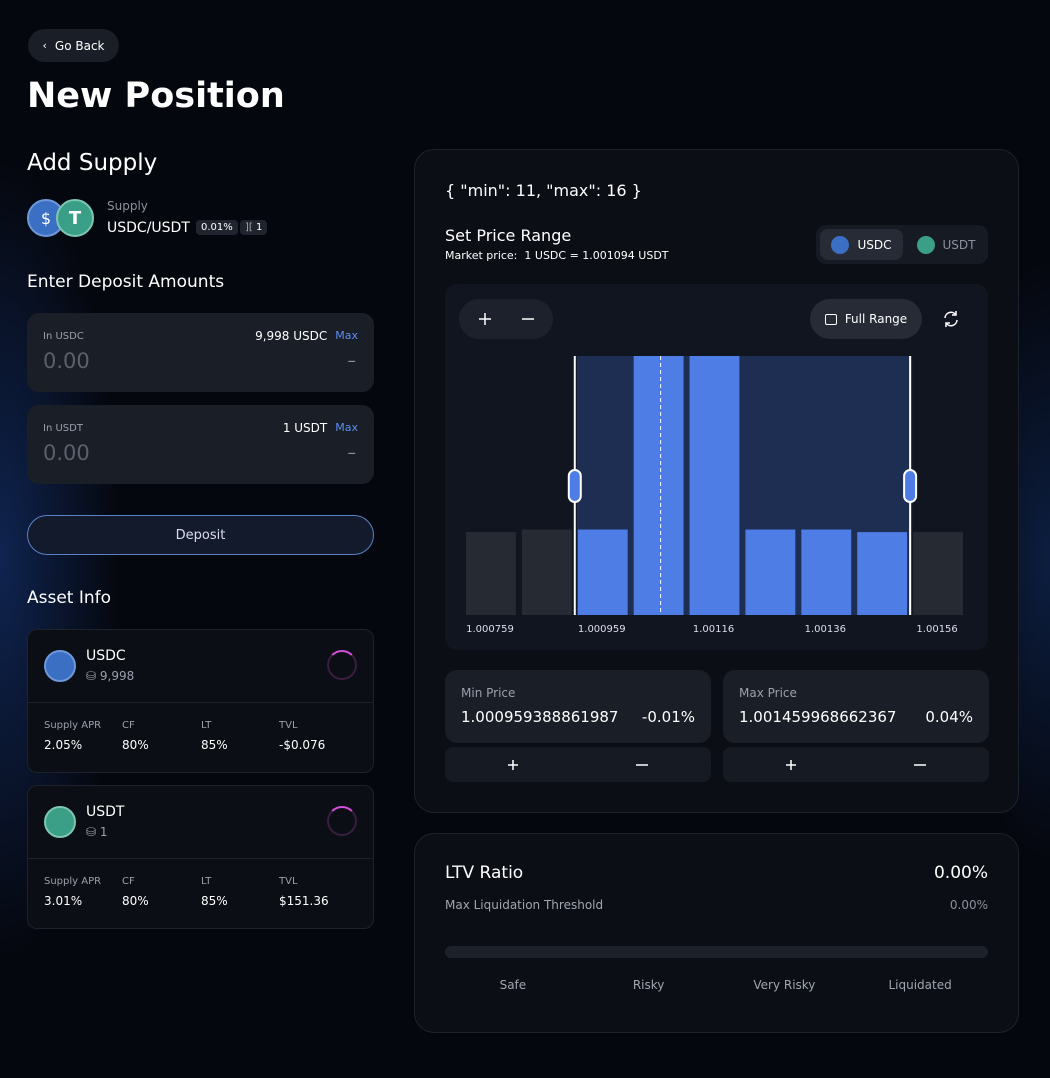 This screenshot has height=1078, width=1050. Describe the element at coordinates (784, 985) in the screenshot. I see `ltv-level: Very Risky` at that location.